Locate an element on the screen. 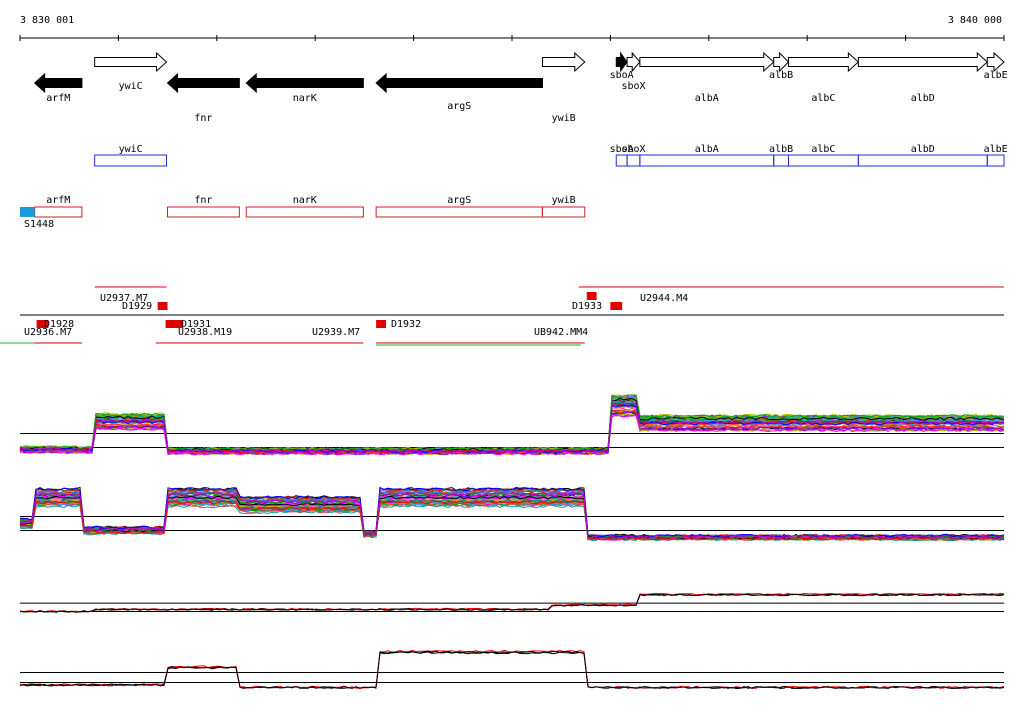 This screenshot has height=714, width=1024. gene-label-ywiC: ywiC is located at coordinates (131, 86).